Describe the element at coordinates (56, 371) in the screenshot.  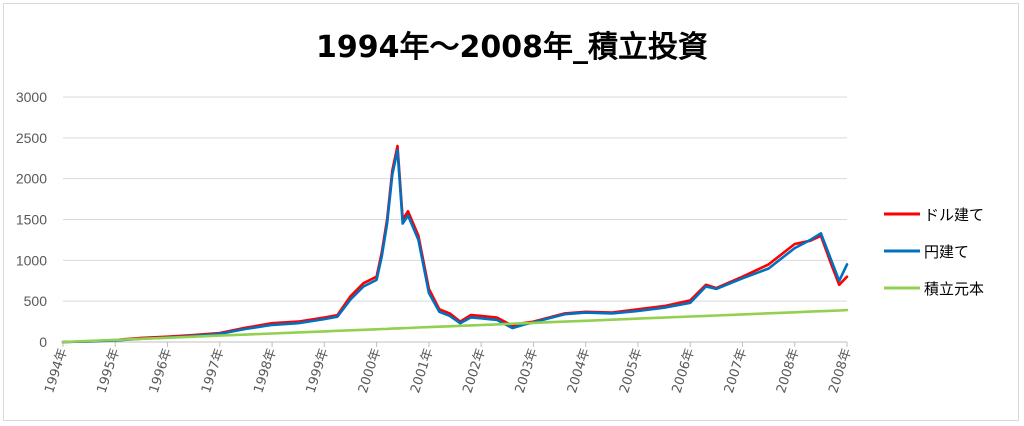
I see `x-tick-label: 1994年` at that location.